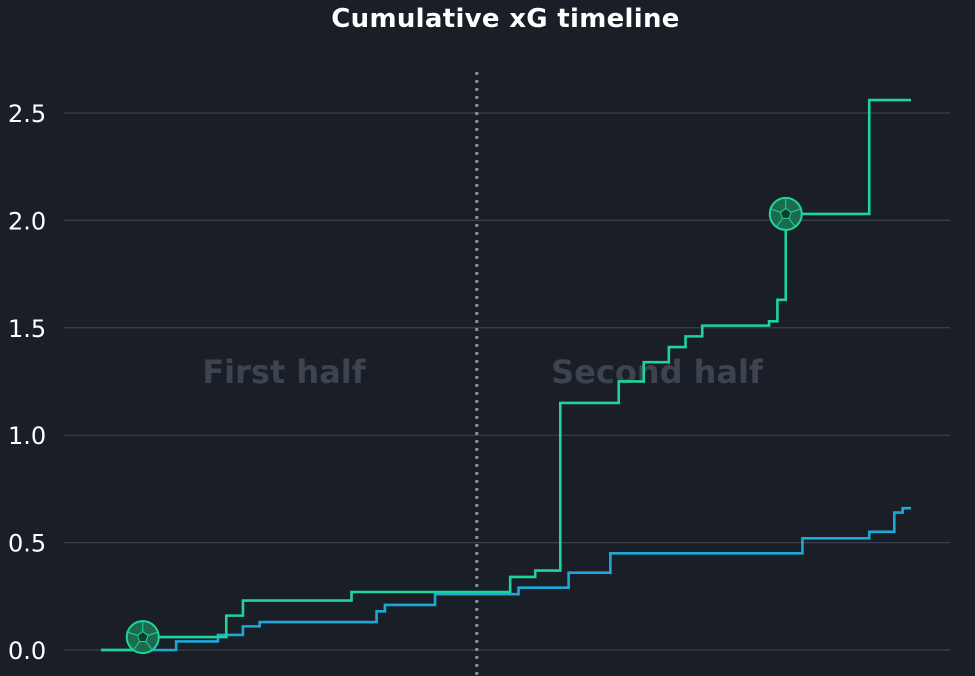 The width and height of the screenshot is (975, 676). What do you see at coordinates (27, 221) in the screenshot?
I see `y-tick-label: 2.0` at bounding box center [27, 221].